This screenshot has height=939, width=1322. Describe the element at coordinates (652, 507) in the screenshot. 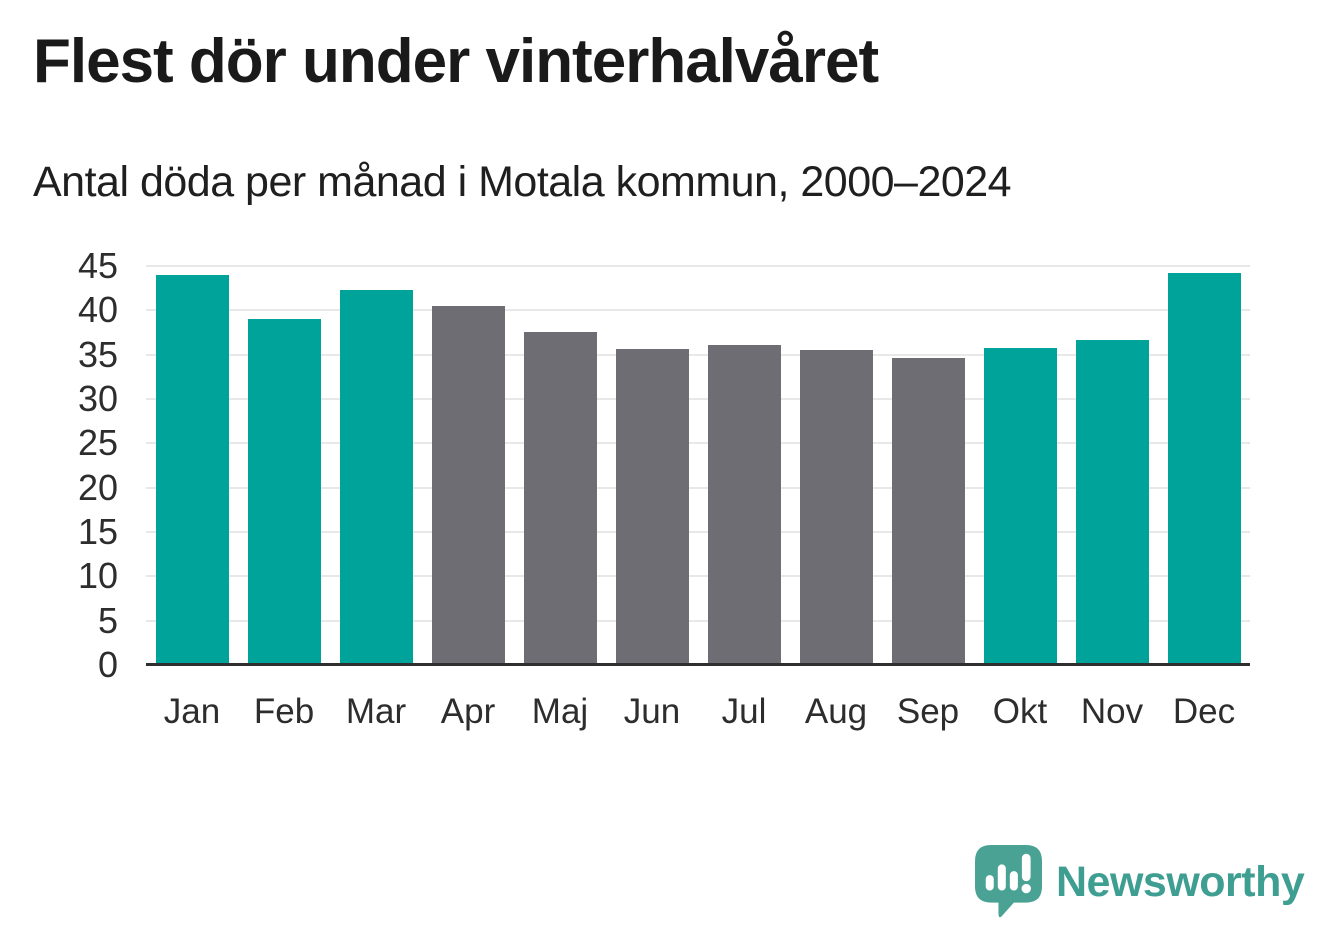

I see `bar-jun` at that location.